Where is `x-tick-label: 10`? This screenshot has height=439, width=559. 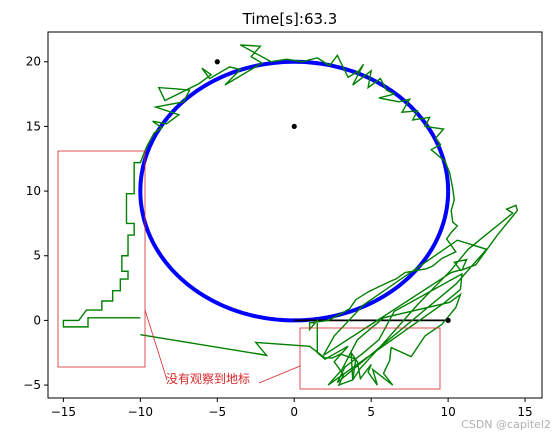
x-tick-label: 10 is located at coordinates (447, 412).